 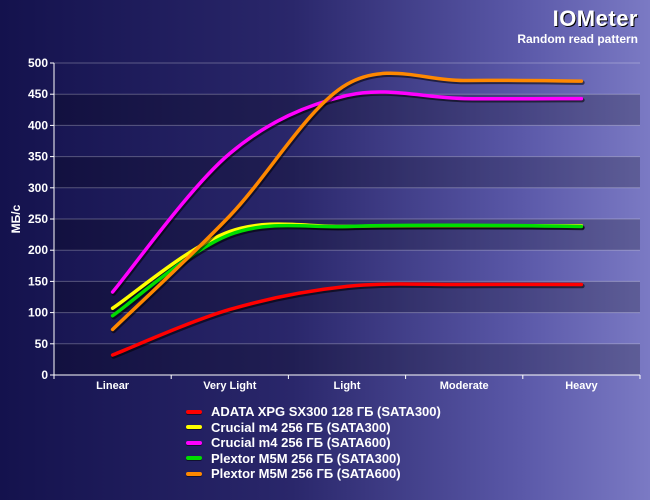 What do you see at coordinates (44, 375) in the screenshot?
I see `y-tick-label: 0` at bounding box center [44, 375].